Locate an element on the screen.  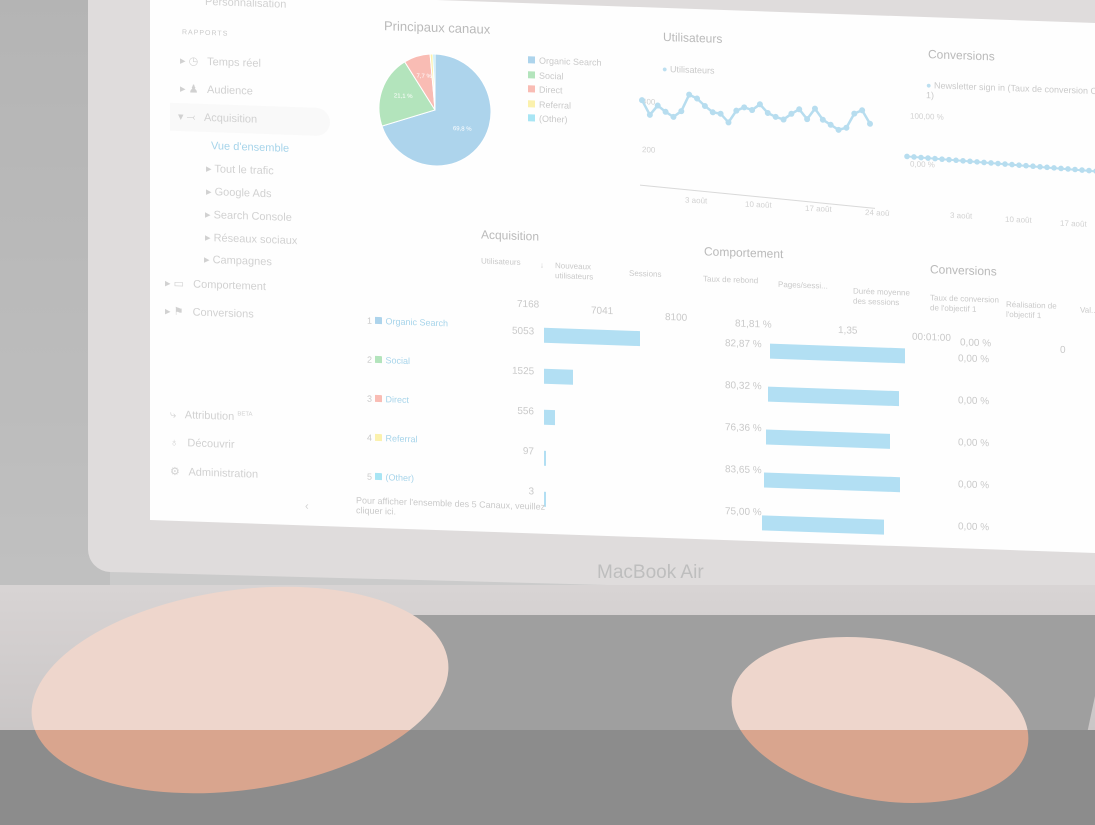
bounce-value: 76,36 % is located at coordinates (743, 428).